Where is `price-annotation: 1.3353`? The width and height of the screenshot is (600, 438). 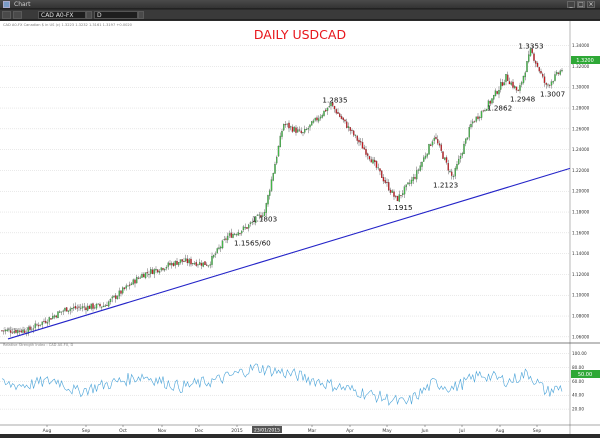 price-annotation: 1.3353 is located at coordinates (530, 46).